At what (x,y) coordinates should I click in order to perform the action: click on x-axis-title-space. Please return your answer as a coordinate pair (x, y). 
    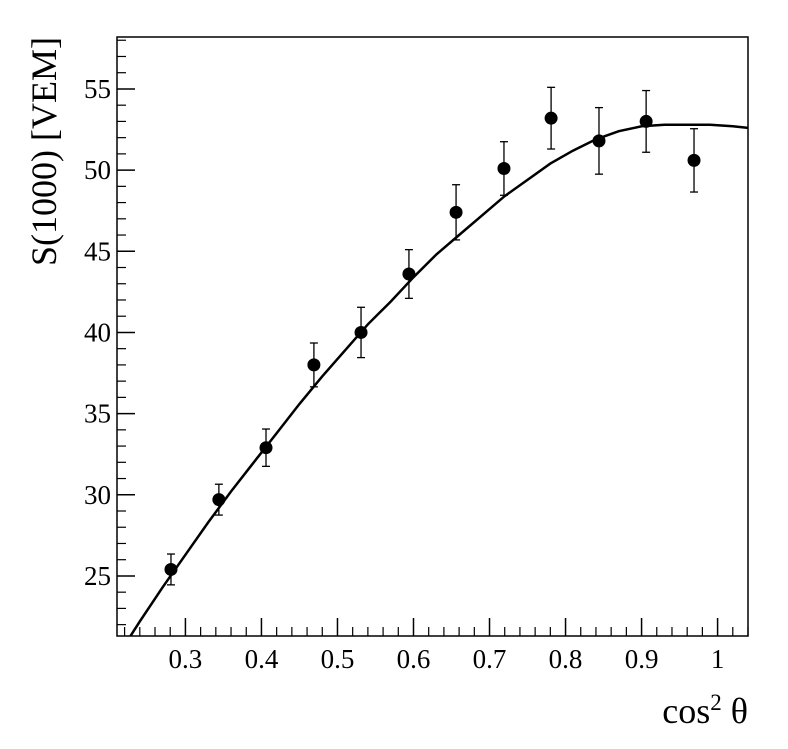
    Looking at the image, I should click on (726, 711).